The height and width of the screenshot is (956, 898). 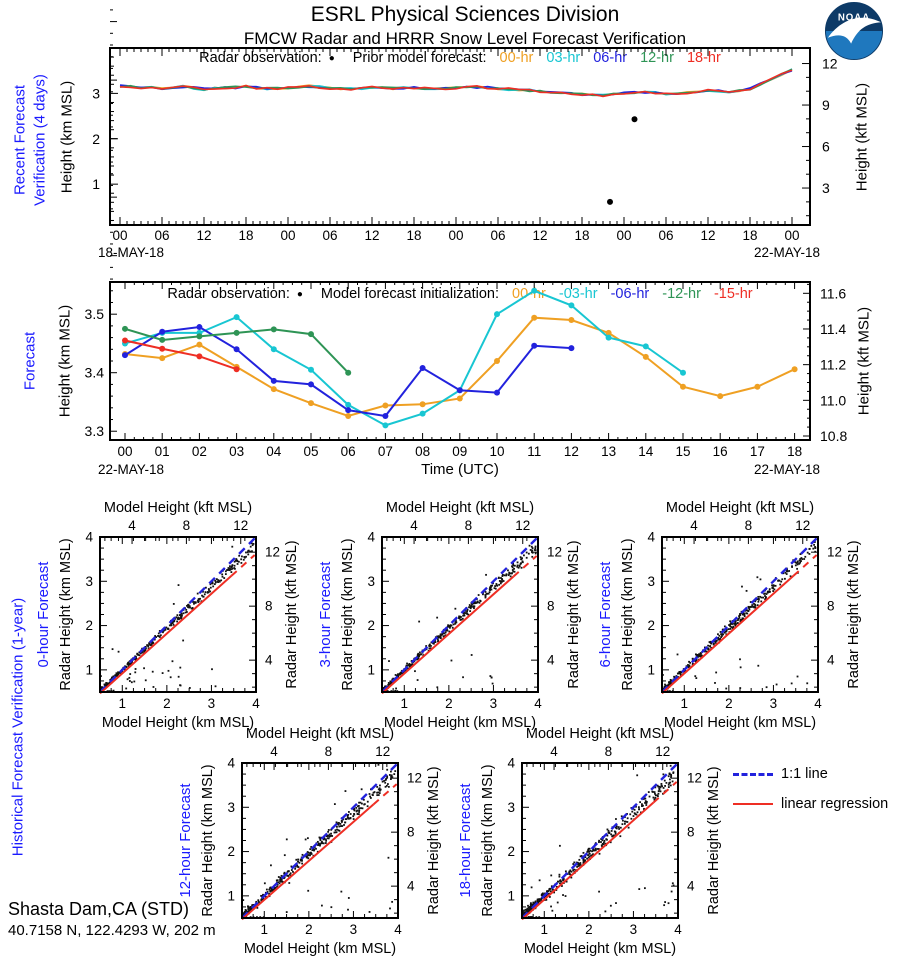 I want to click on recent-date-left: 18-MAY-18, so click(x=131, y=252).